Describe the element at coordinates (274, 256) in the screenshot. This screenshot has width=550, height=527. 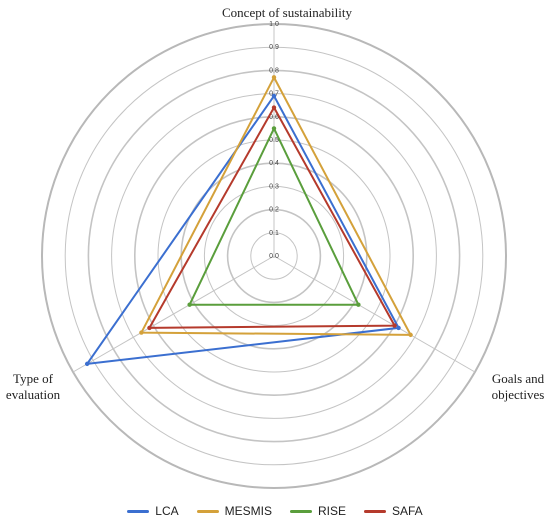
I see `tick-label: 0.0` at that location.